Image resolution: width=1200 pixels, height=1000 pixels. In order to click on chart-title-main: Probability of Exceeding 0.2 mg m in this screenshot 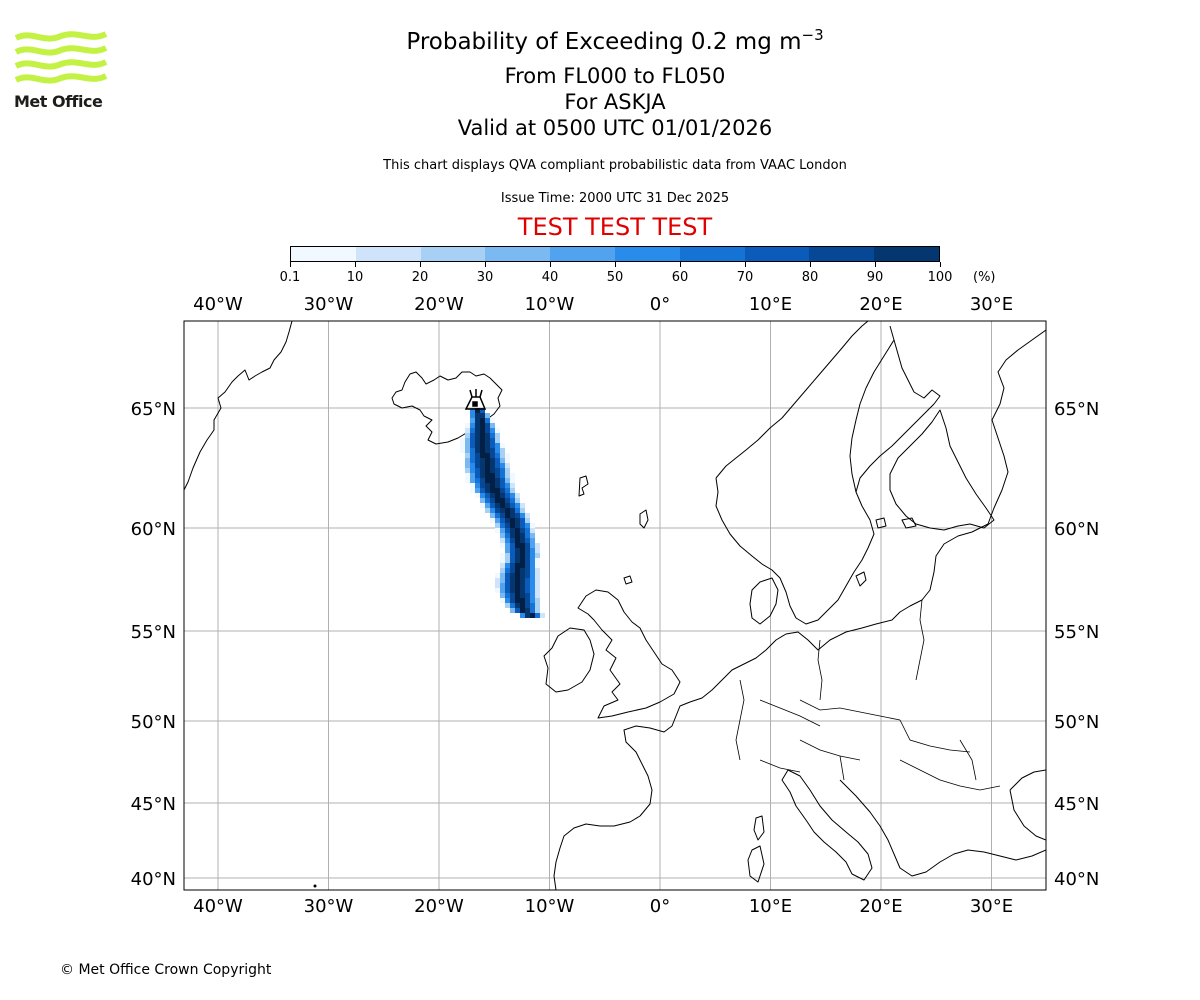, I will do `click(604, 42)`.